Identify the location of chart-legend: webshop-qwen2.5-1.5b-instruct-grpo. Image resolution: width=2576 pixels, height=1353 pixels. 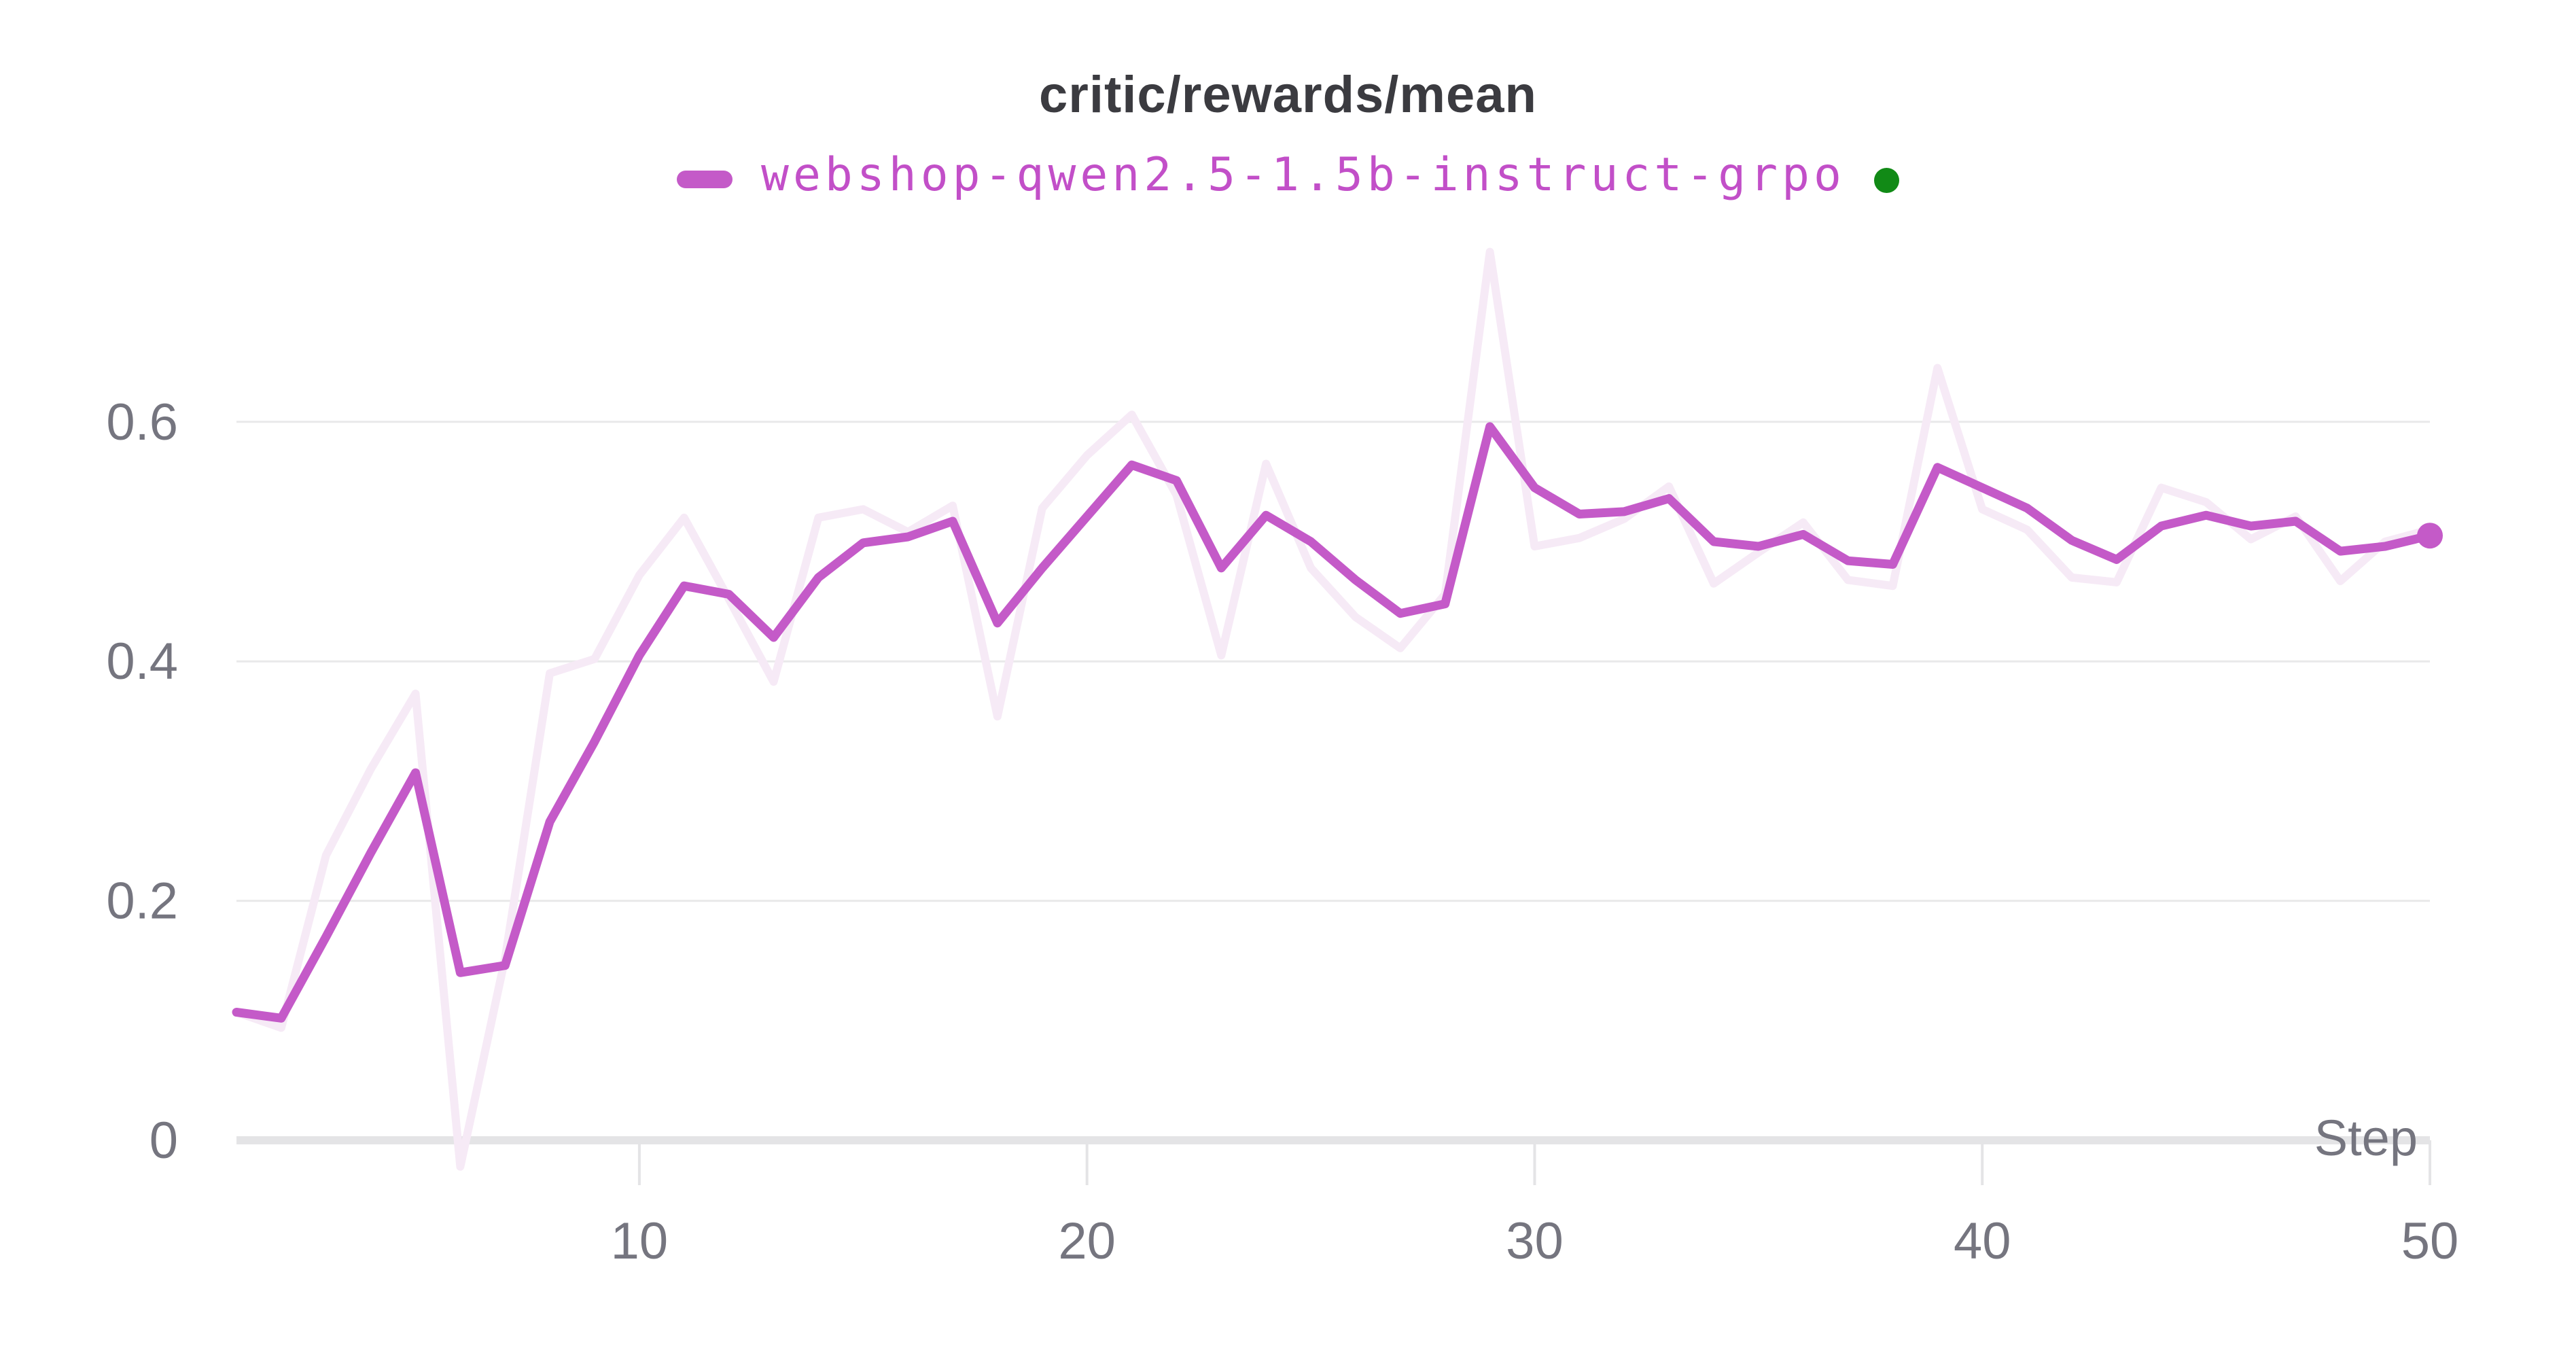
(1288, 175).